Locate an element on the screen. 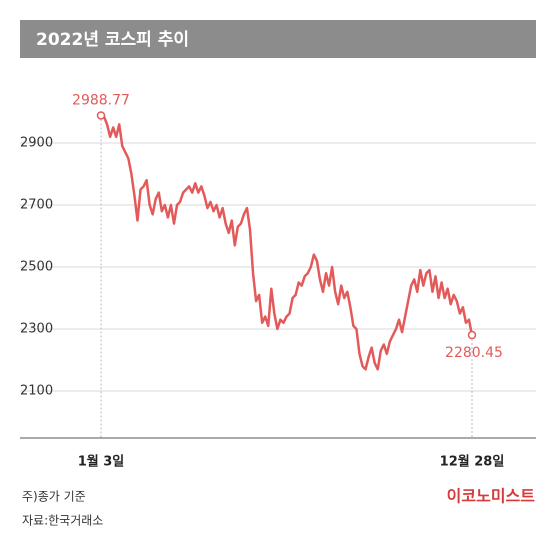 Image resolution: width=559 pixels, height=555 pixels. y-tick-label: 2500 is located at coordinates (36, 267).